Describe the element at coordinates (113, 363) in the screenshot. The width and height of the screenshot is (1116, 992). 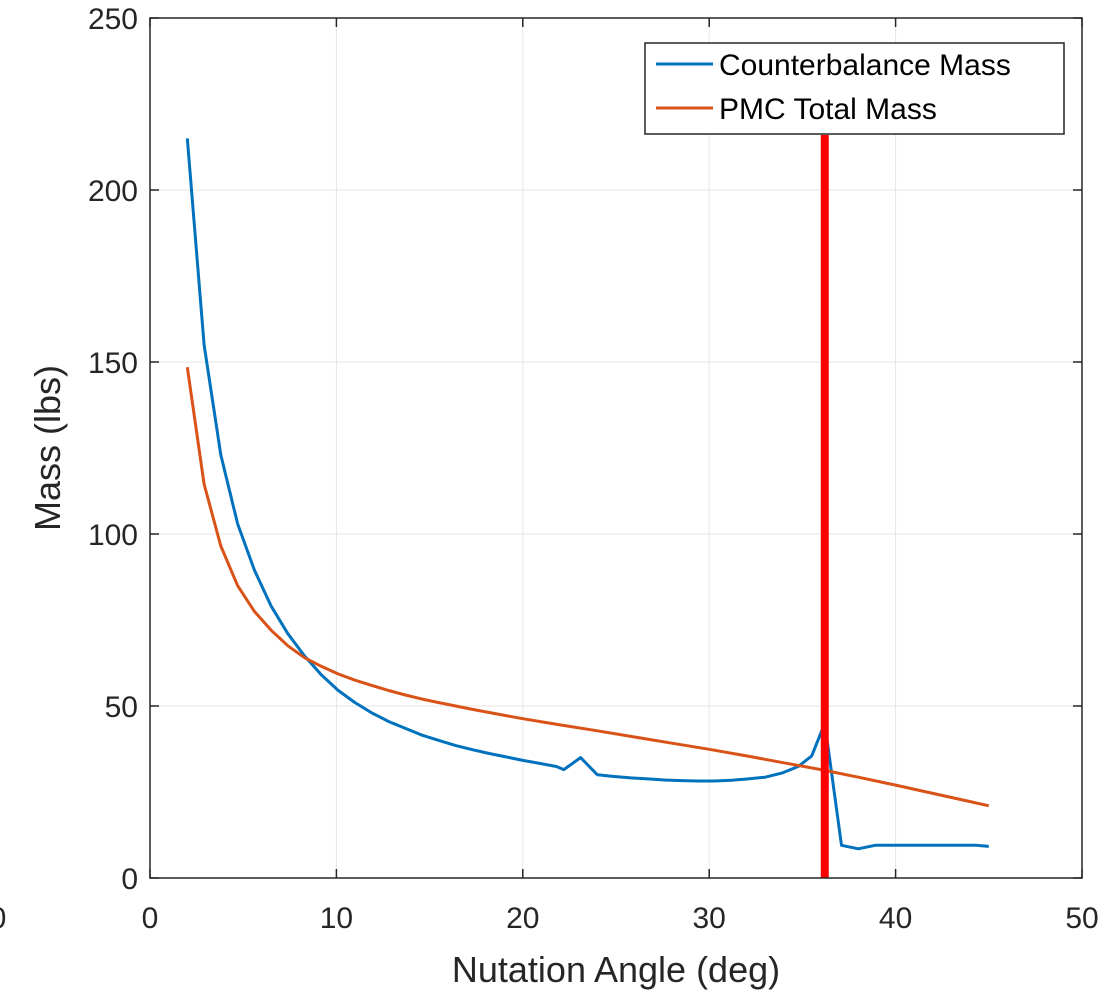
I see `y-tick-label: 150` at that location.